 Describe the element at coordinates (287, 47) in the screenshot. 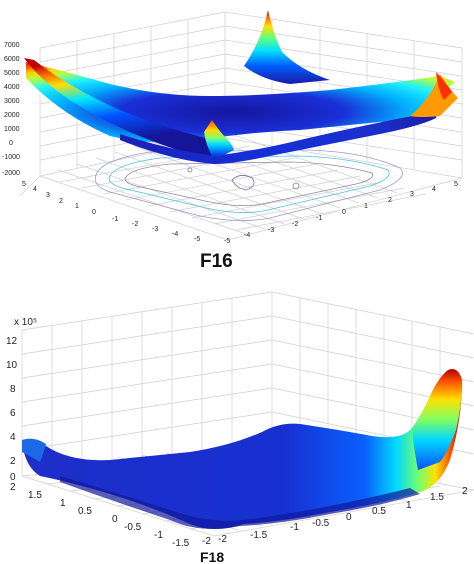

I see `f16-surface-right-corner` at that location.